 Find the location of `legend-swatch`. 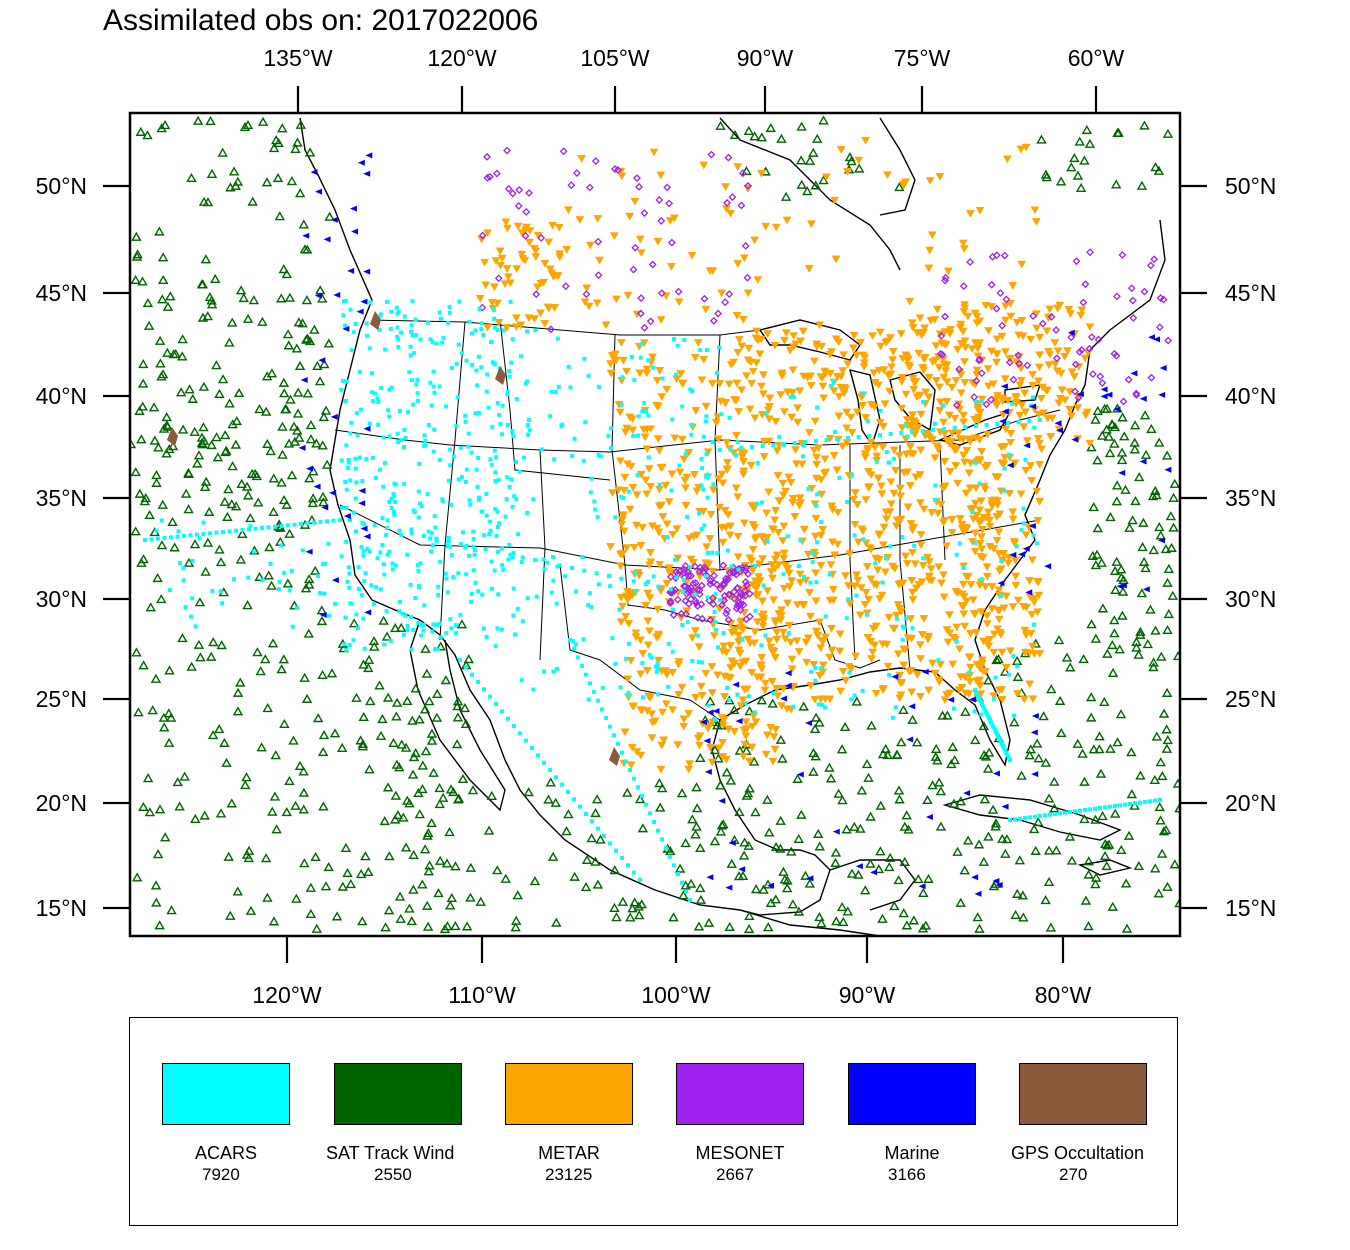

legend-swatch is located at coordinates (398, 1094).